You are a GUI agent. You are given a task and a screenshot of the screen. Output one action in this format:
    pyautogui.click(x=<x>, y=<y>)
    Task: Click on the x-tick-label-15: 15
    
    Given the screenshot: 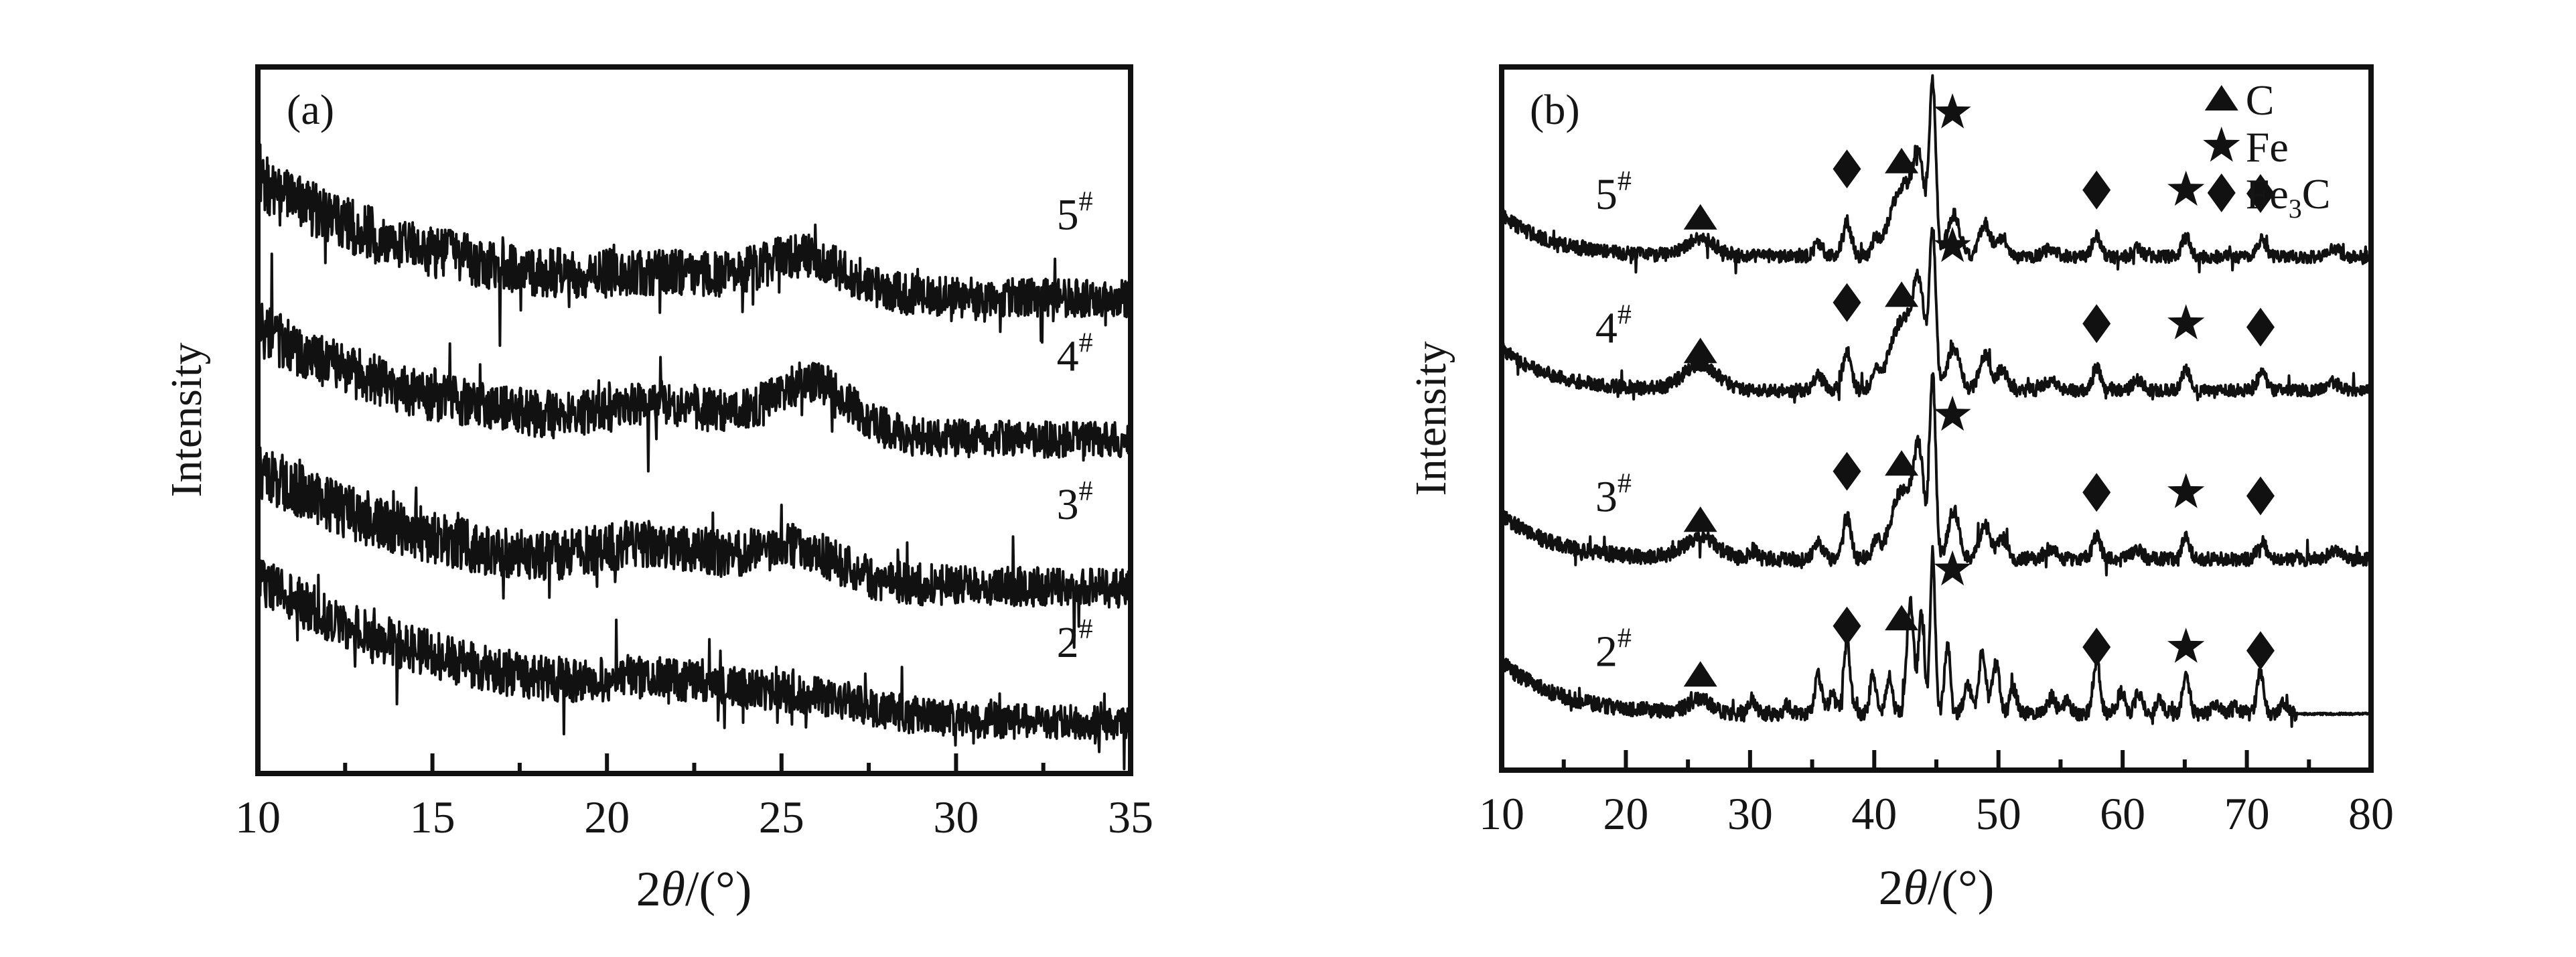 What is the action you would take?
    pyautogui.click(x=432, y=817)
    